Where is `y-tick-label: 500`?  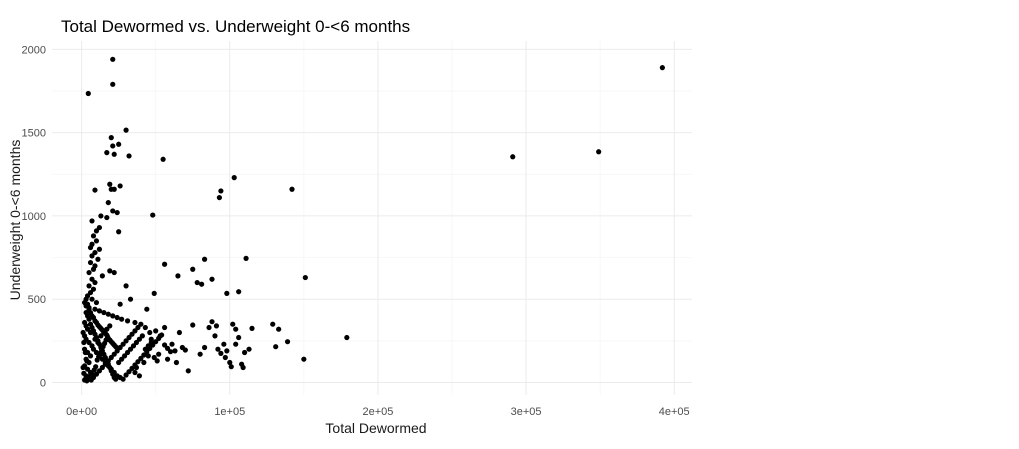
y-tick-label: 500 is located at coordinates (37, 300).